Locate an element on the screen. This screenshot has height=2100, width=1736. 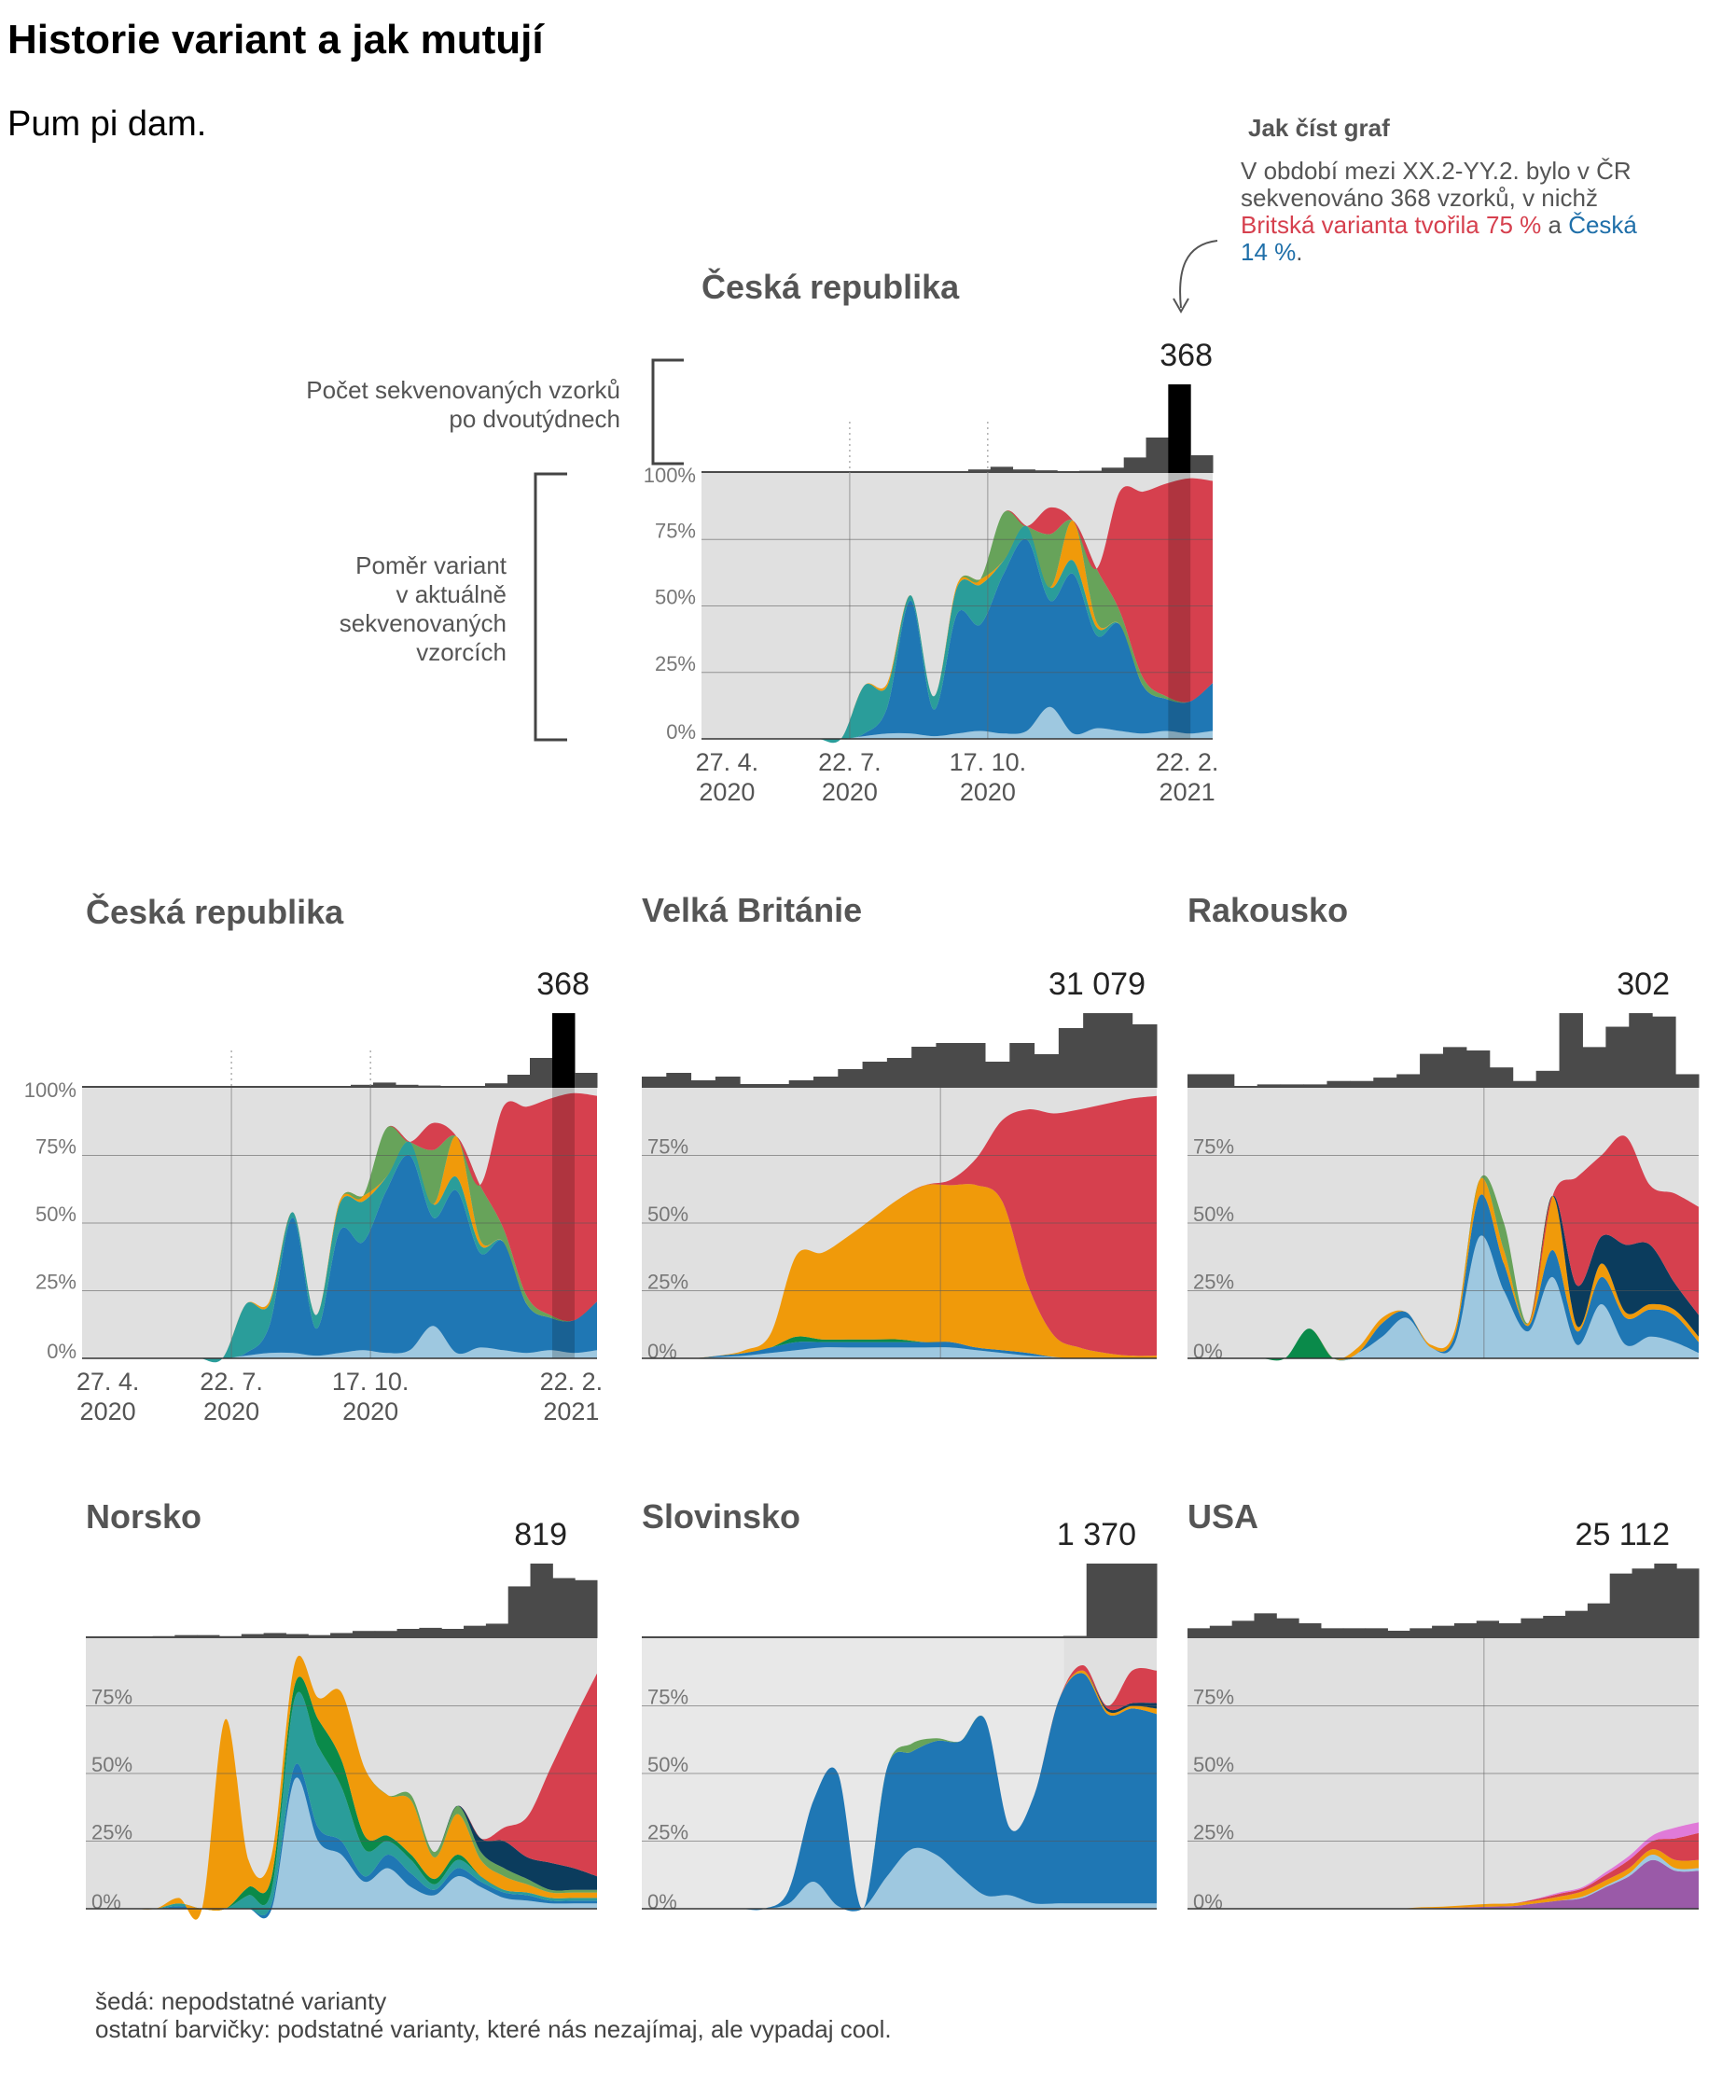
area-dark_green is located at coordinates (899, 1347).